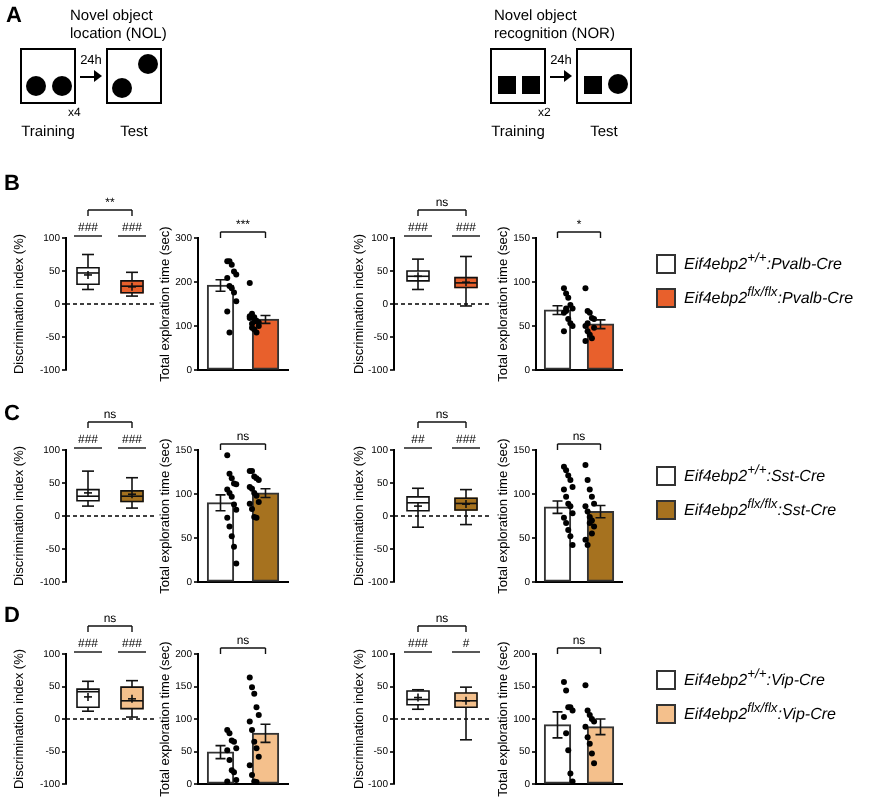 The image size is (880, 800). What do you see at coordinates (12, 616) in the screenshot?
I see `chart-title: D` at bounding box center [12, 616].